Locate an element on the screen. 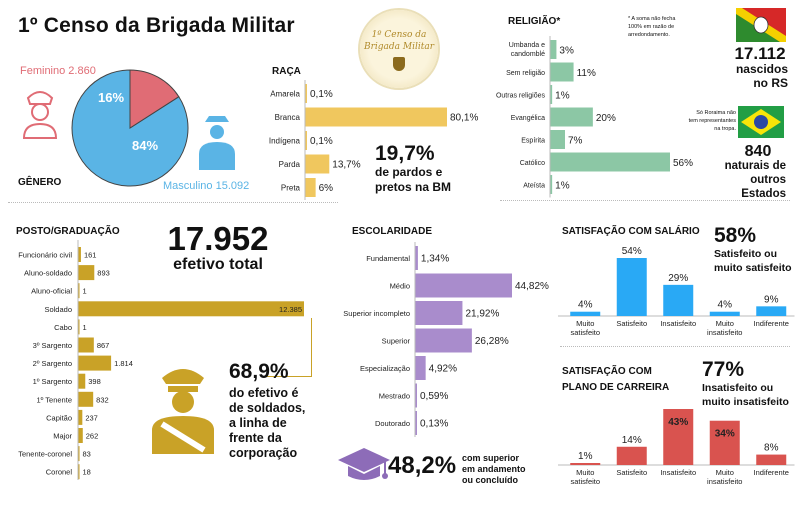 The height and width of the screenshot is (505, 800). category-label-soldado: Soldado is located at coordinates (58, 309).